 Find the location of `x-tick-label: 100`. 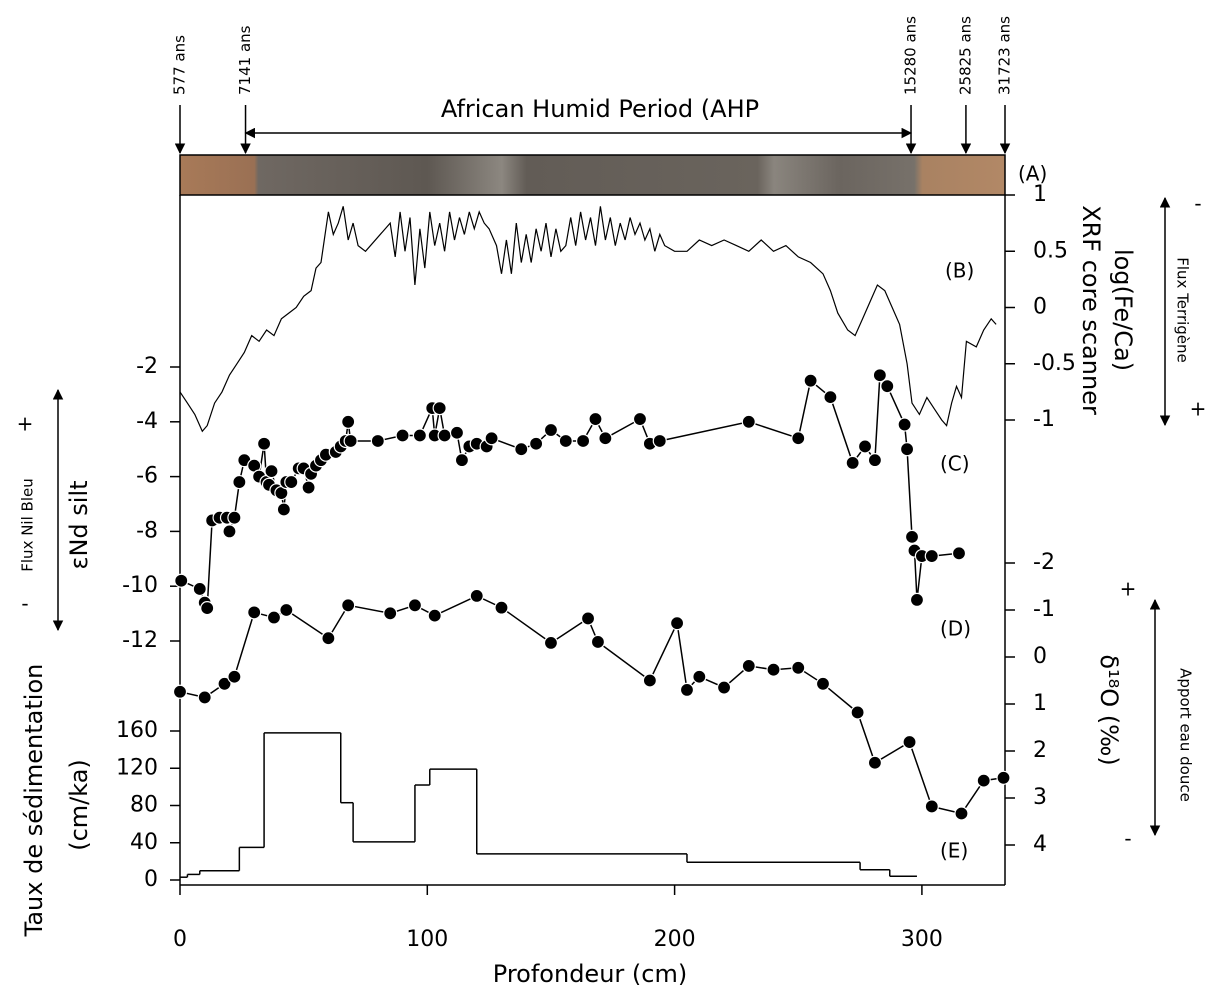

x-tick-label: 100 is located at coordinates (427, 939).